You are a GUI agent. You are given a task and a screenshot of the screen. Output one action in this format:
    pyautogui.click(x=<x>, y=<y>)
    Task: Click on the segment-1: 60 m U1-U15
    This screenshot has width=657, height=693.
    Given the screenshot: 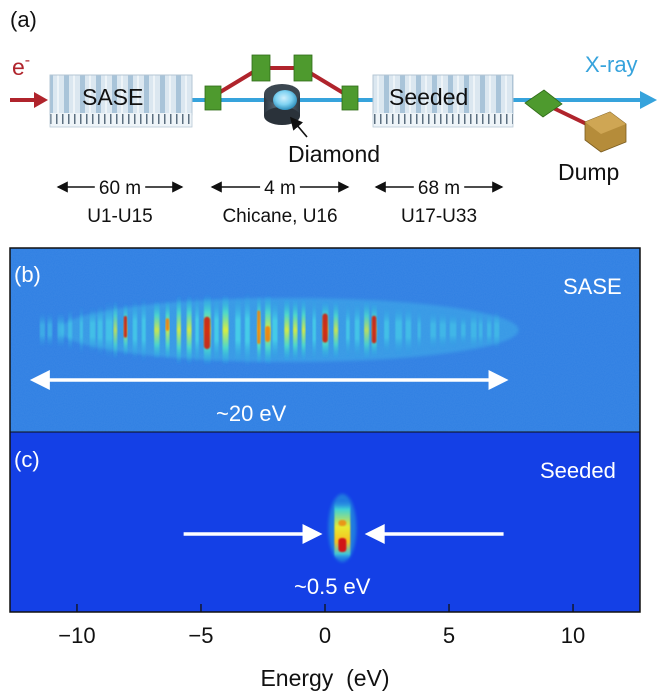 What is the action you would take?
    pyautogui.click(x=120, y=202)
    